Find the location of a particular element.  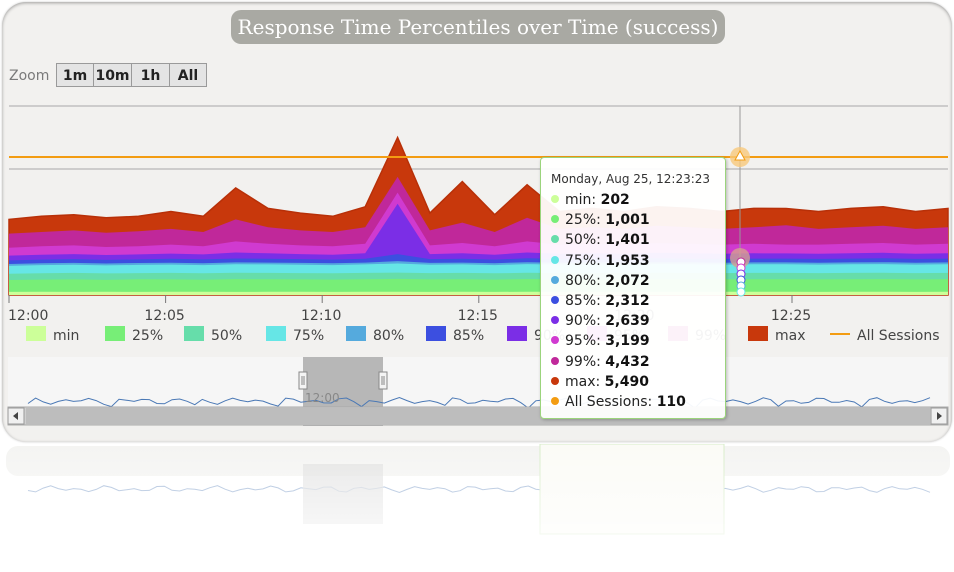

legend-label: min is located at coordinates (66, 336).